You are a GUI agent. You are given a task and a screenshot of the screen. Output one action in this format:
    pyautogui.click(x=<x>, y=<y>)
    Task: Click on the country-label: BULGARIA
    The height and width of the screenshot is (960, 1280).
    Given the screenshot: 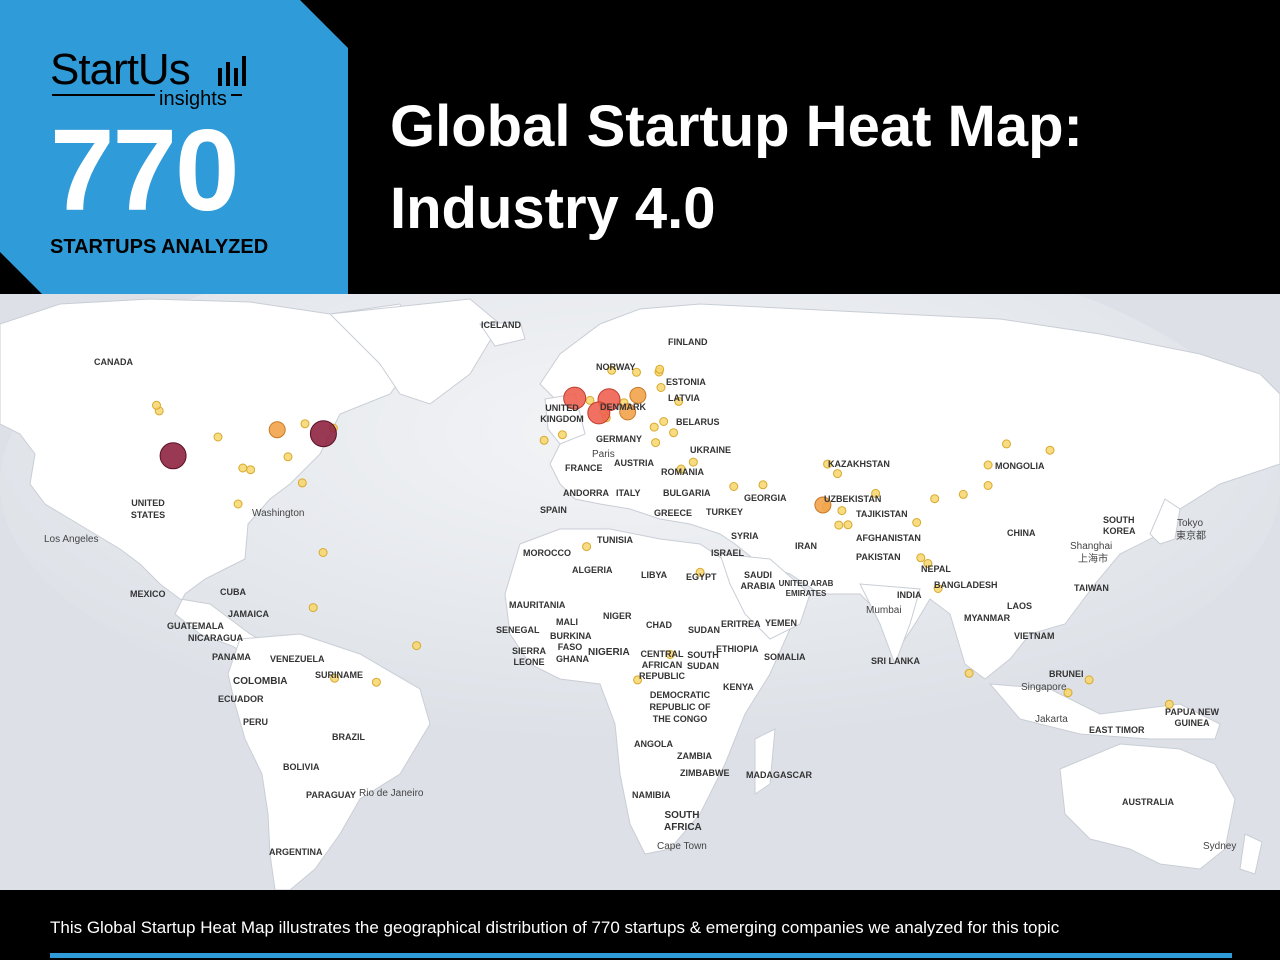 What is the action you would take?
    pyautogui.click(x=687, y=493)
    